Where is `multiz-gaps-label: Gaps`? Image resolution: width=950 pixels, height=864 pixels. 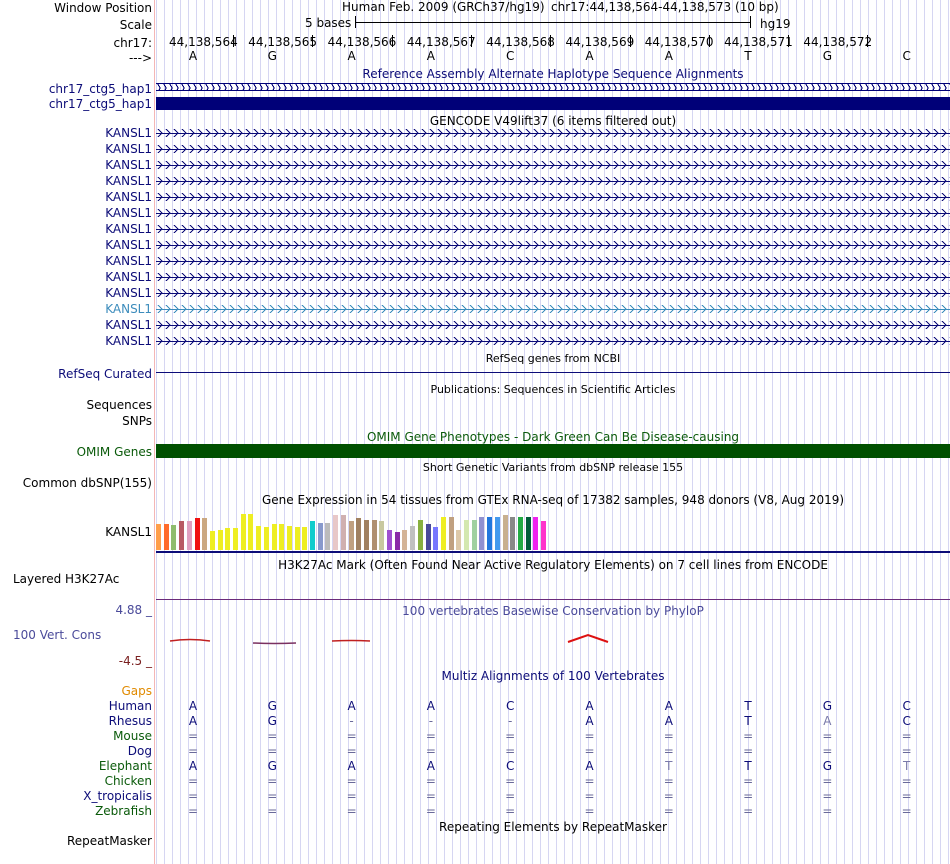 multiz-gaps-label: Gaps is located at coordinates (136, 691).